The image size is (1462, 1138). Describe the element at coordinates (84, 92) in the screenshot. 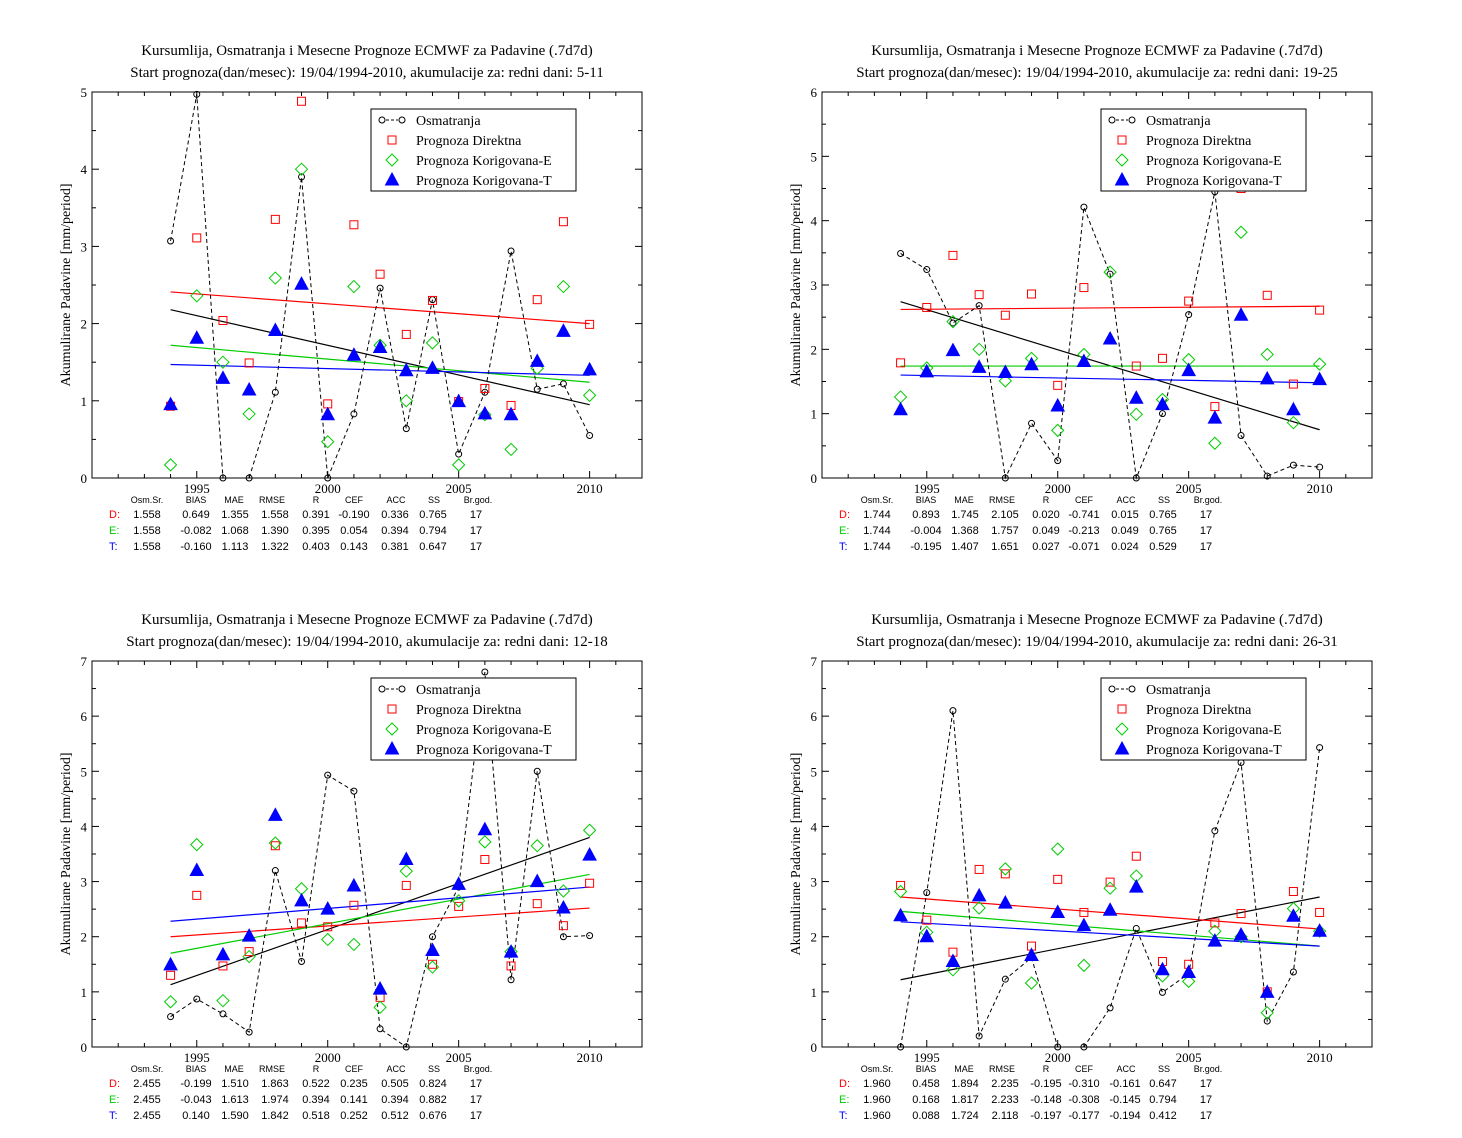

I see `y-tick-label: 5` at that location.